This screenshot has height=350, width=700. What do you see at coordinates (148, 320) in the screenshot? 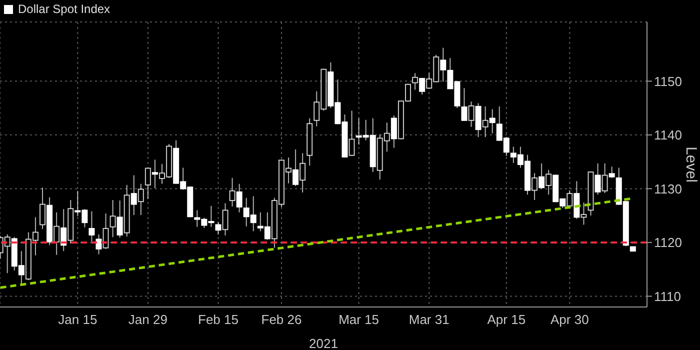
I see `x-tick-label: Jan 29` at bounding box center [148, 320].